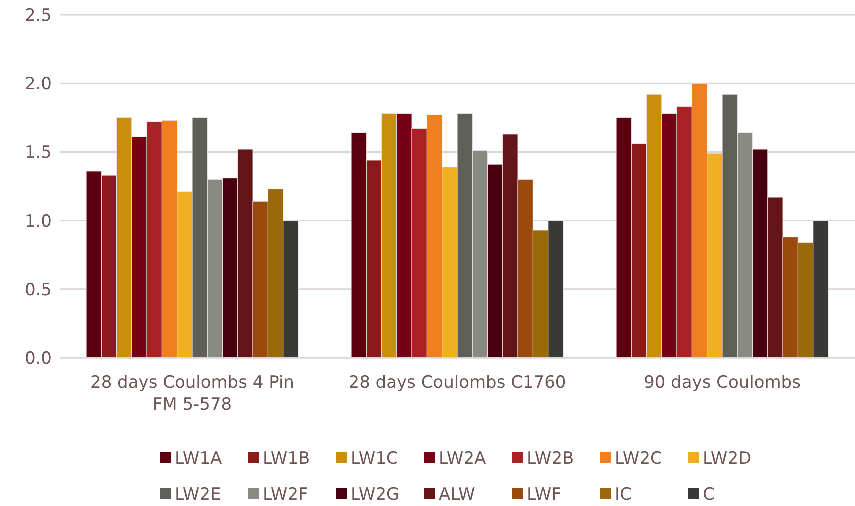 The width and height of the screenshot is (855, 506). What do you see at coordinates (709, 494) in the screenshot?
I see `legend-label: C` at bounding box center [709, 494].